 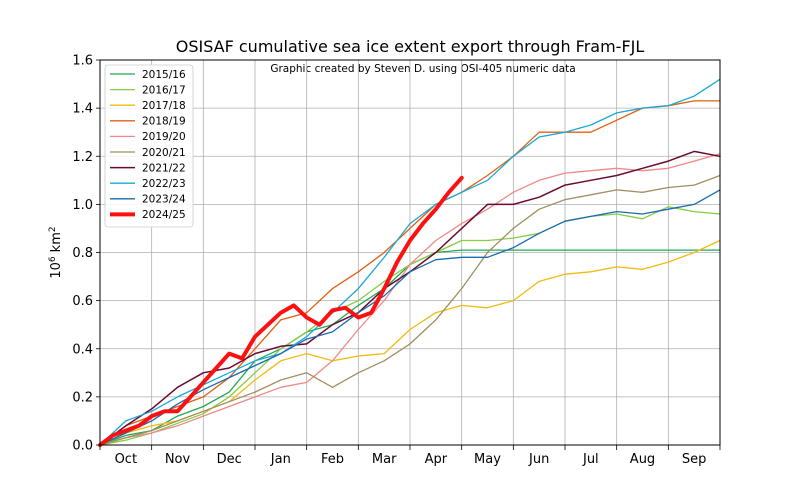 What do you see at coordinates (82, 397) in the screenshot?
I see `y-tick-label: 0.2` at bounding box center [82, 397].